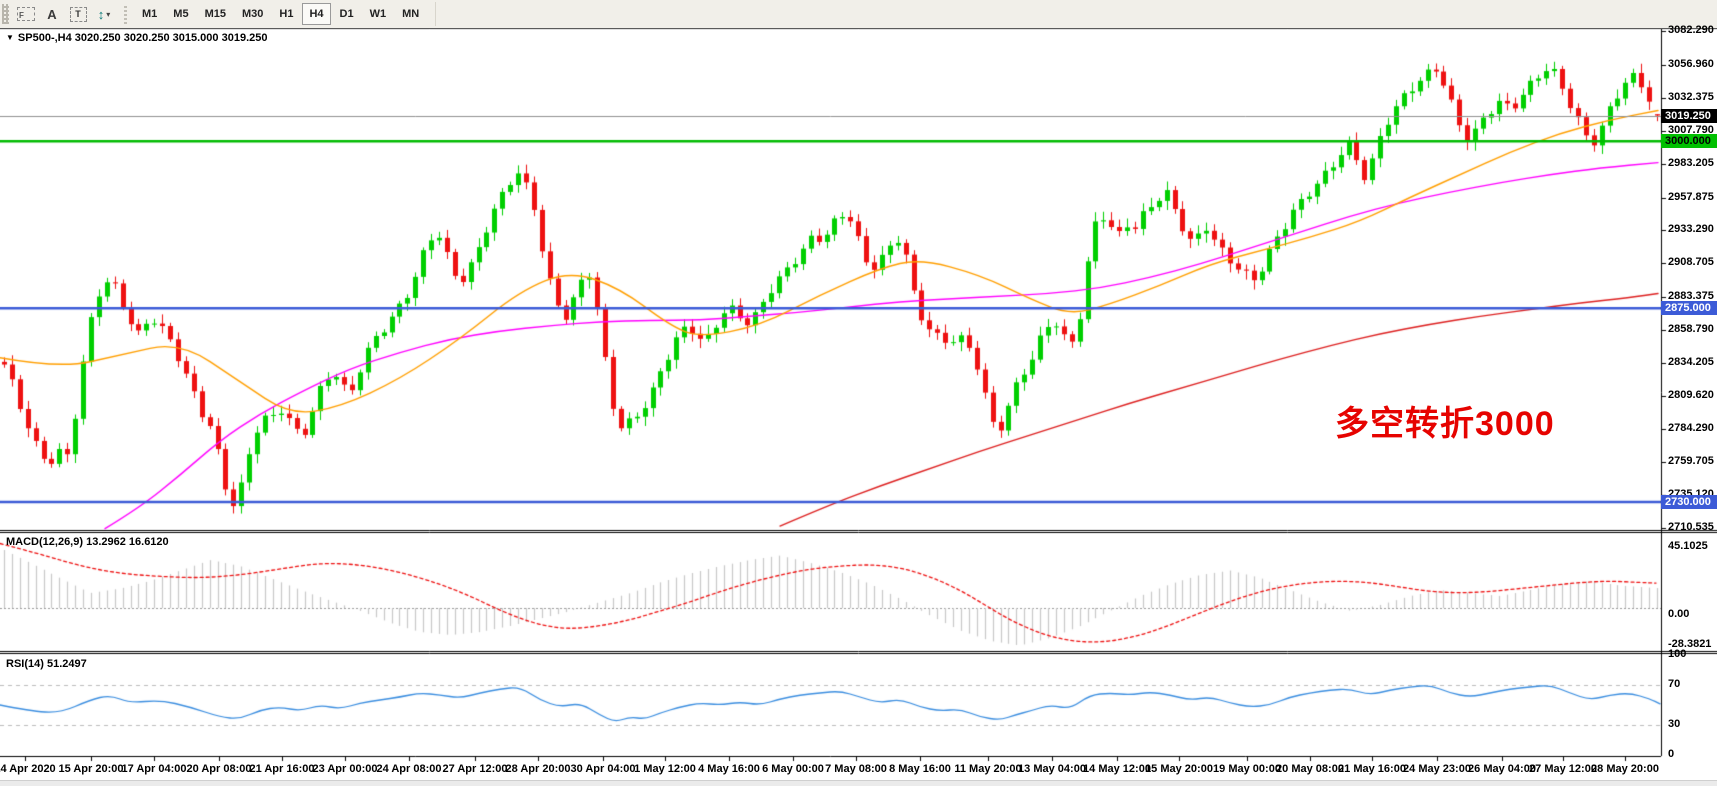 Image resolution: width=1717 pixels, height=786 pixels. What do you see at coordinates (1677, 654) in the screenshot?
I see `rsi-scale-label: 100` at bounding box center [1677, 654].